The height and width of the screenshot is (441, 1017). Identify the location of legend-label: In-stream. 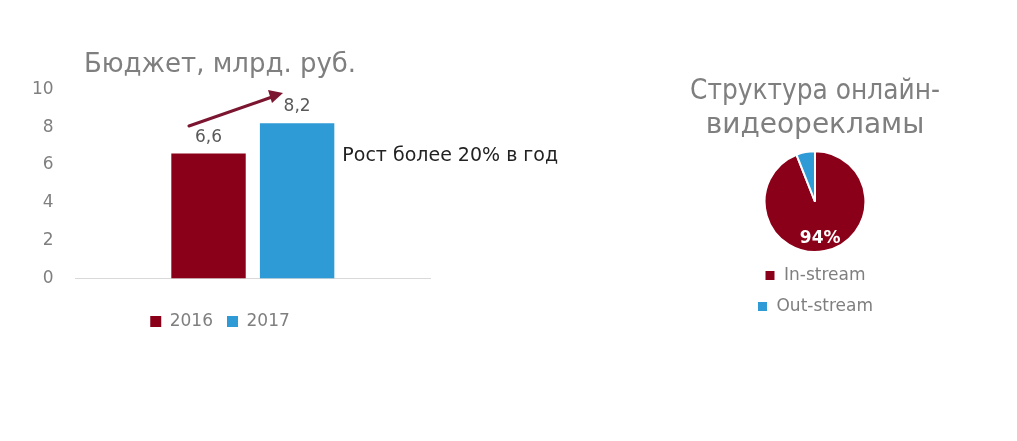
(825, 273).